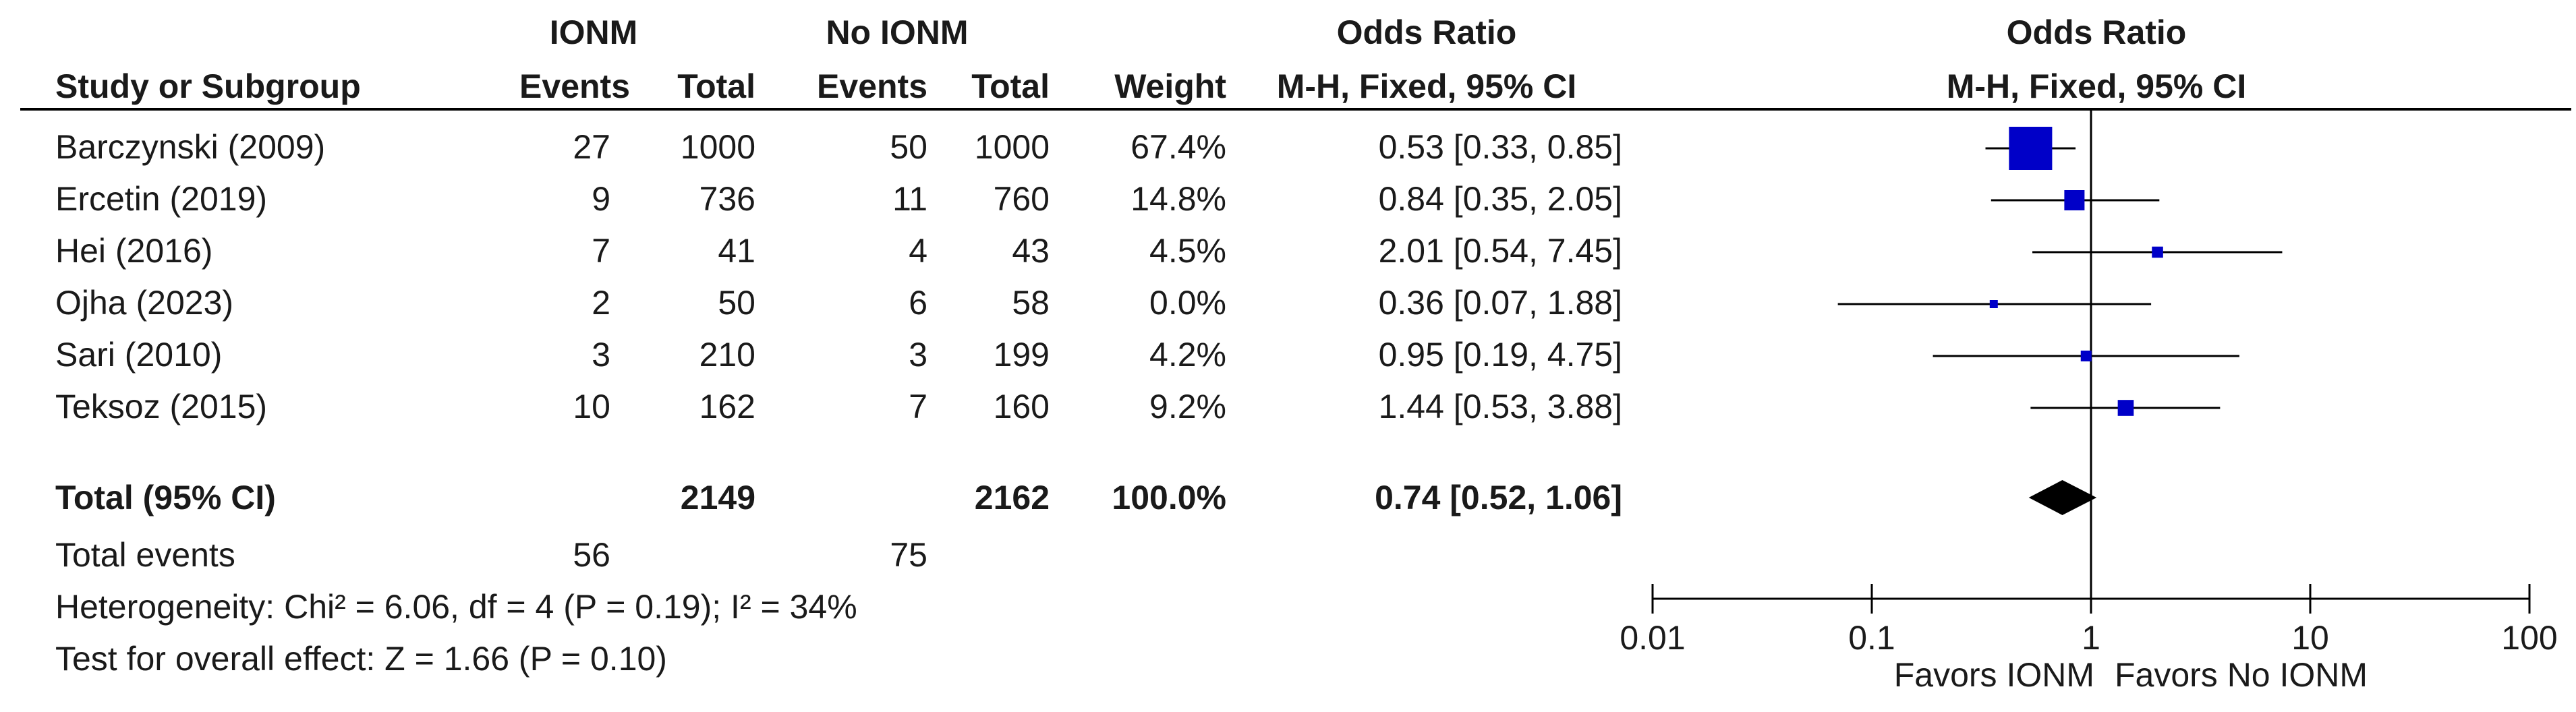 This screenshot has width=2576, height=712. I want to click on study-name: Hei (2016), so click(133, 251).